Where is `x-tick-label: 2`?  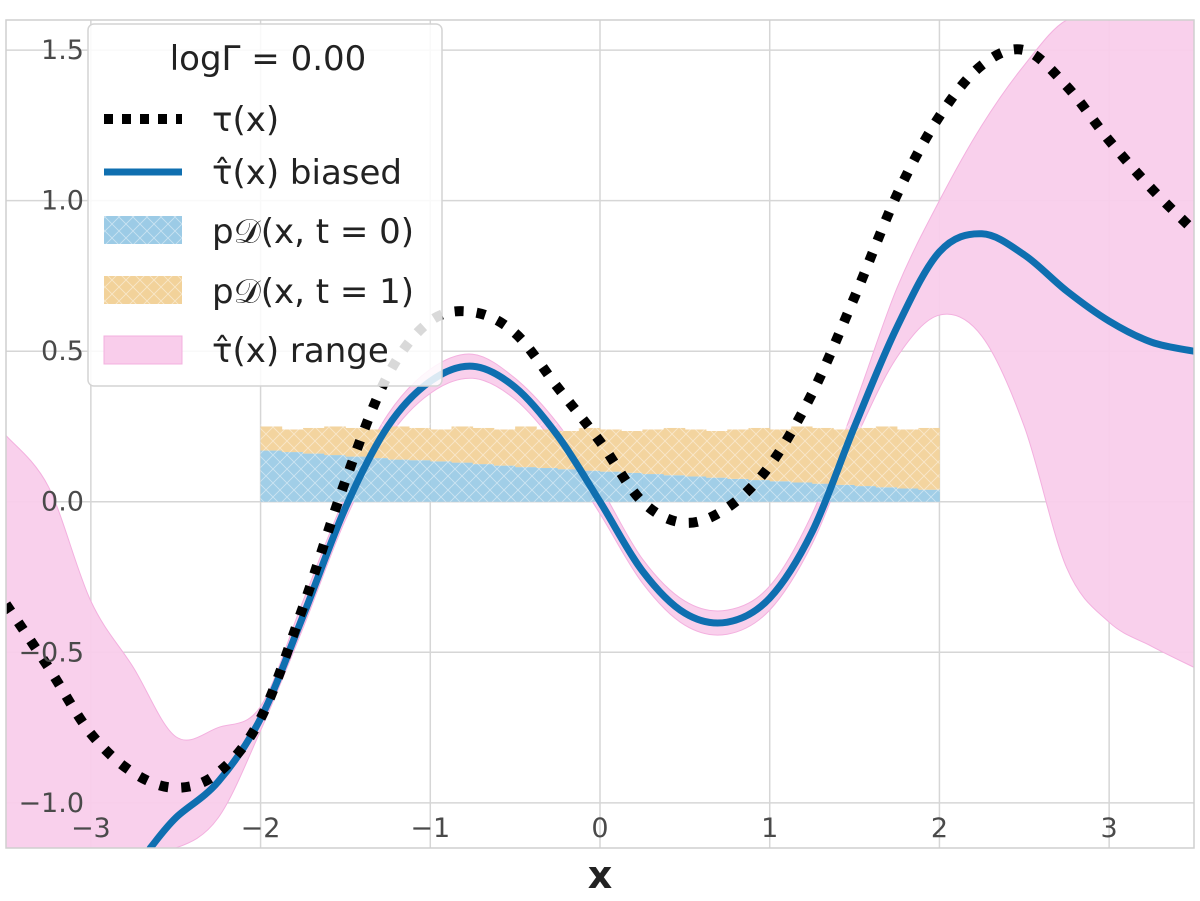 x-tick-label: 2 is located at coordinates (939, 828).